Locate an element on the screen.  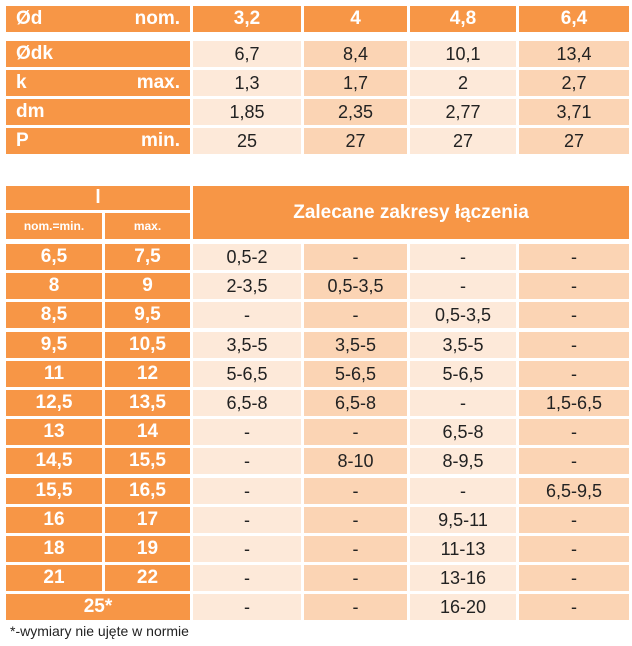
table1-row-label: k max. is located at coordinates (98, 83).